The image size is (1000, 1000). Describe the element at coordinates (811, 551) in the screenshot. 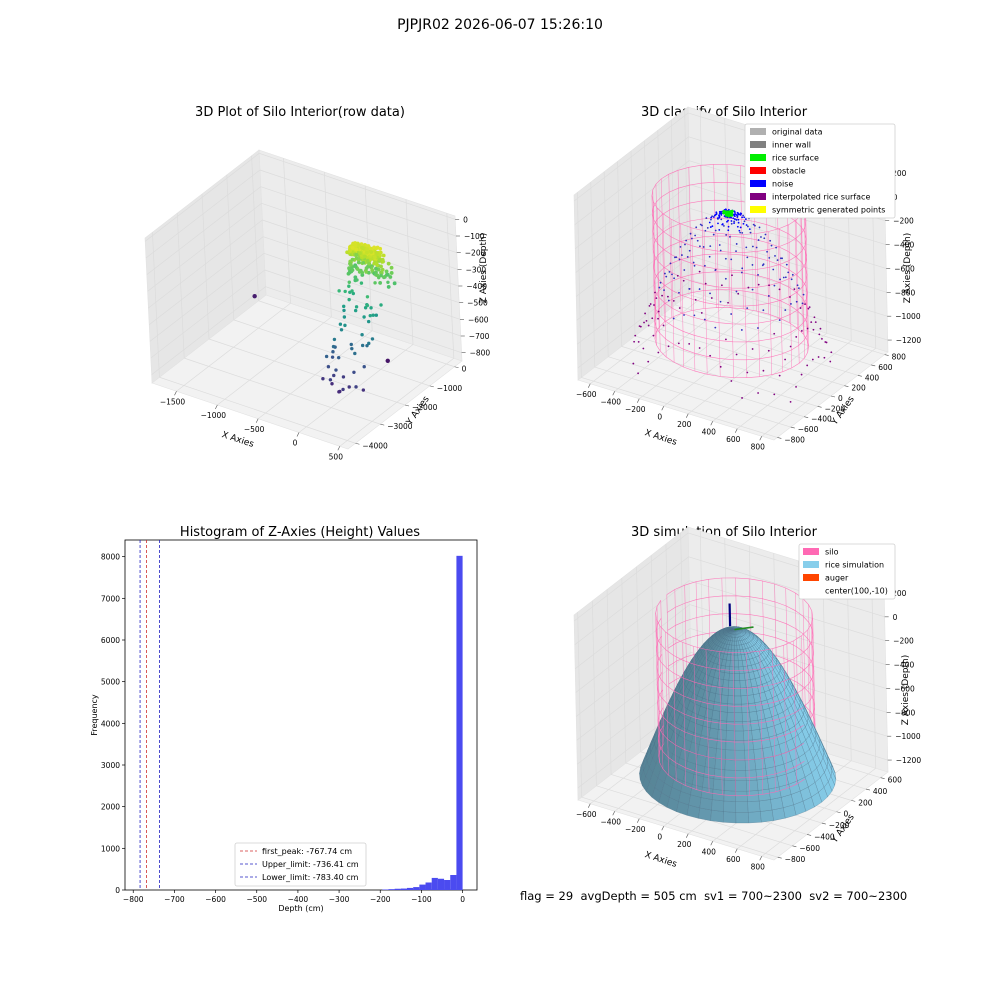

I see `legend-swatch` at that location.